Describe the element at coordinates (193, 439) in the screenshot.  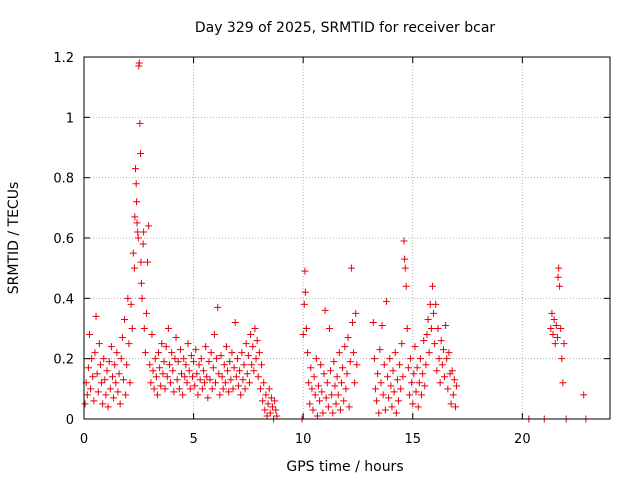
I see `x-tick-label: 5` at that location.